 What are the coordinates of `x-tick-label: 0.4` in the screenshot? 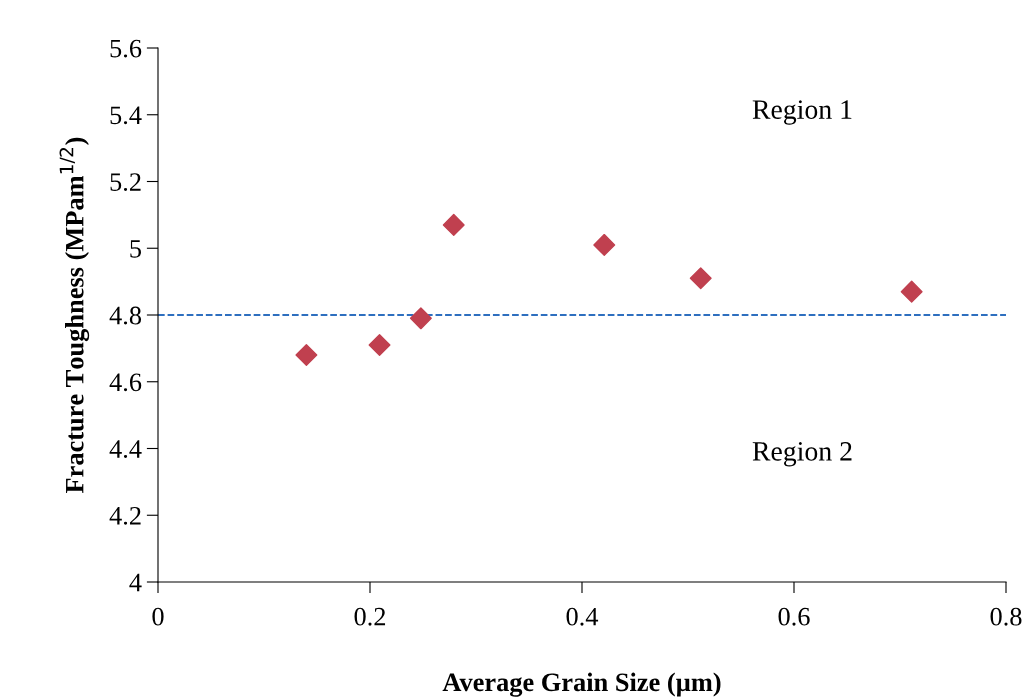 It's located at (582, 616).